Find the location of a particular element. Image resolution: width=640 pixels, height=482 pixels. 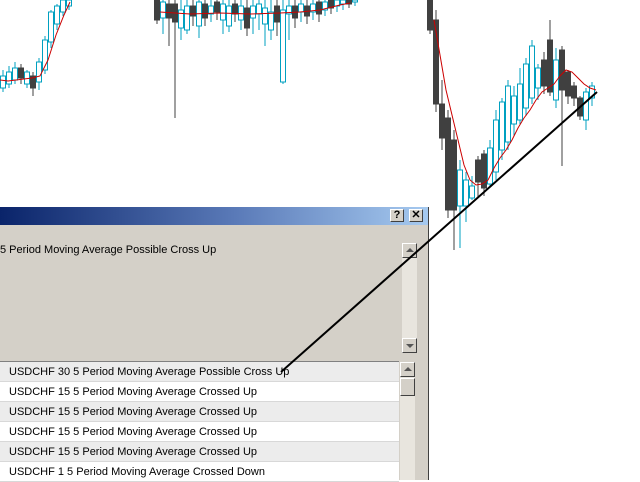

arrow-down-icon is located at coordinates (409, 345).